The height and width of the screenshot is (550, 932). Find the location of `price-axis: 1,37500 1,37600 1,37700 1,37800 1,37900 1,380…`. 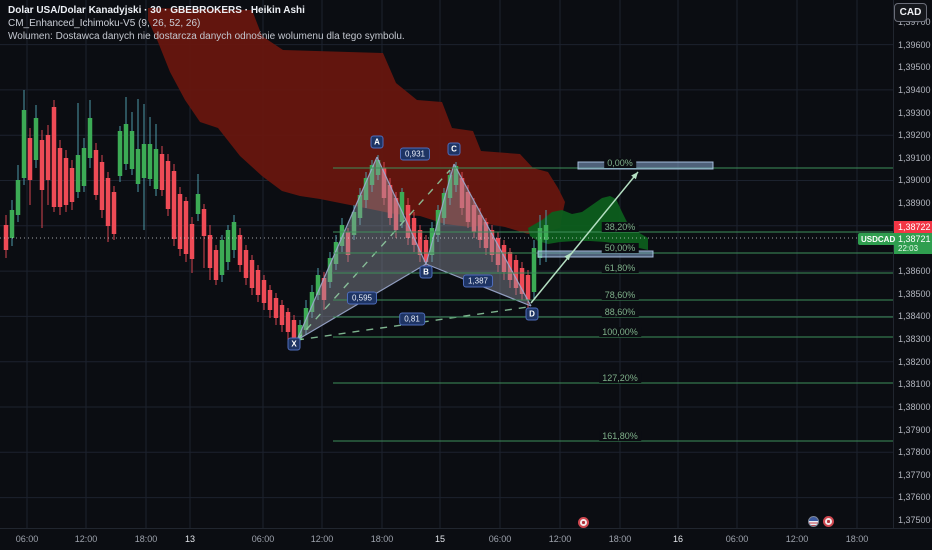

price-axis: 1,37500 1,37600 1,37700 1,37800 1,37900 1,380… is located at coordinates (912, 264).